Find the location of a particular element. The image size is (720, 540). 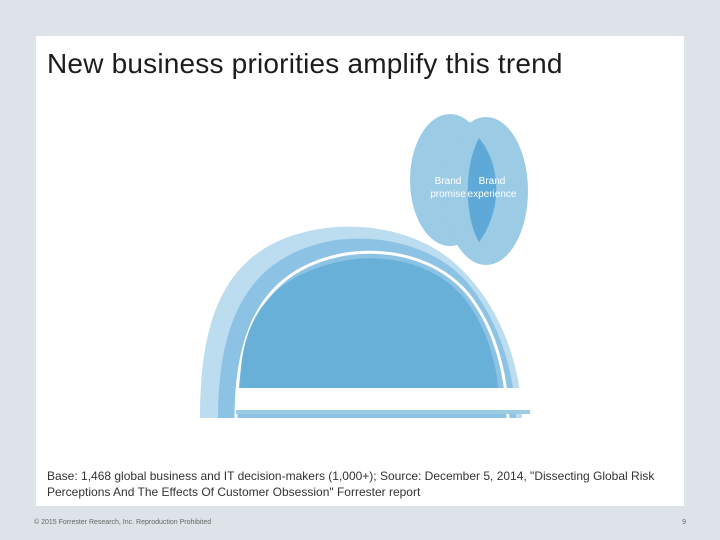

brand-promise-label-line1: Brand is located at coordinates (448, 181).